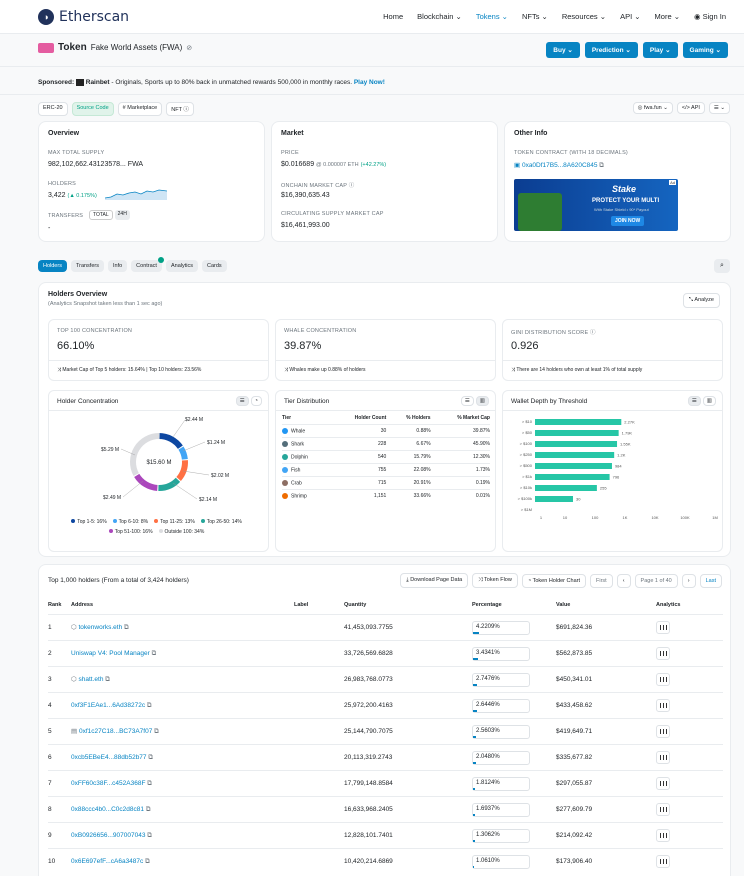  Describe the element at coordinates (130, 532) in the screenshot. I see `legend-item: Top 51-100: 16%` at that location.